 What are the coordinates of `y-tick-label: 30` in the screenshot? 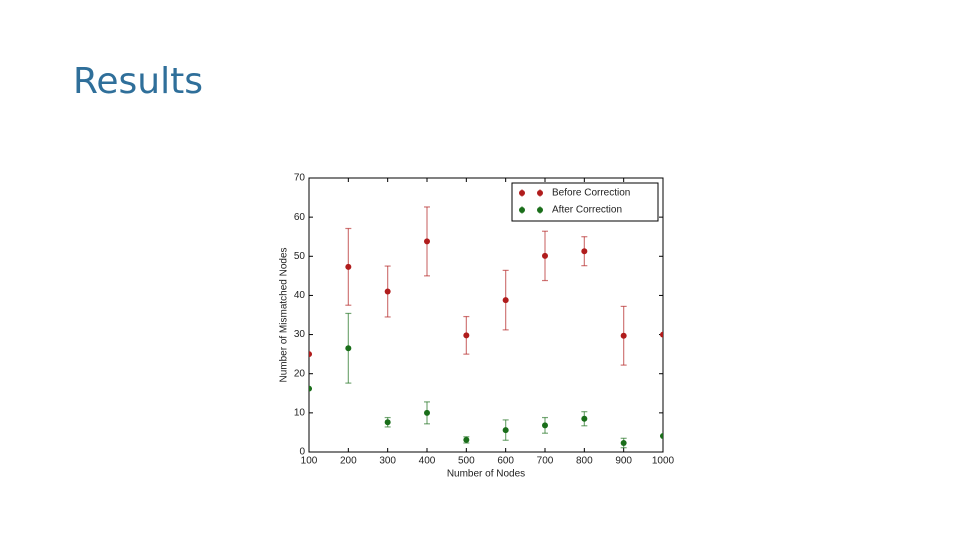 It's located at (300, 334).